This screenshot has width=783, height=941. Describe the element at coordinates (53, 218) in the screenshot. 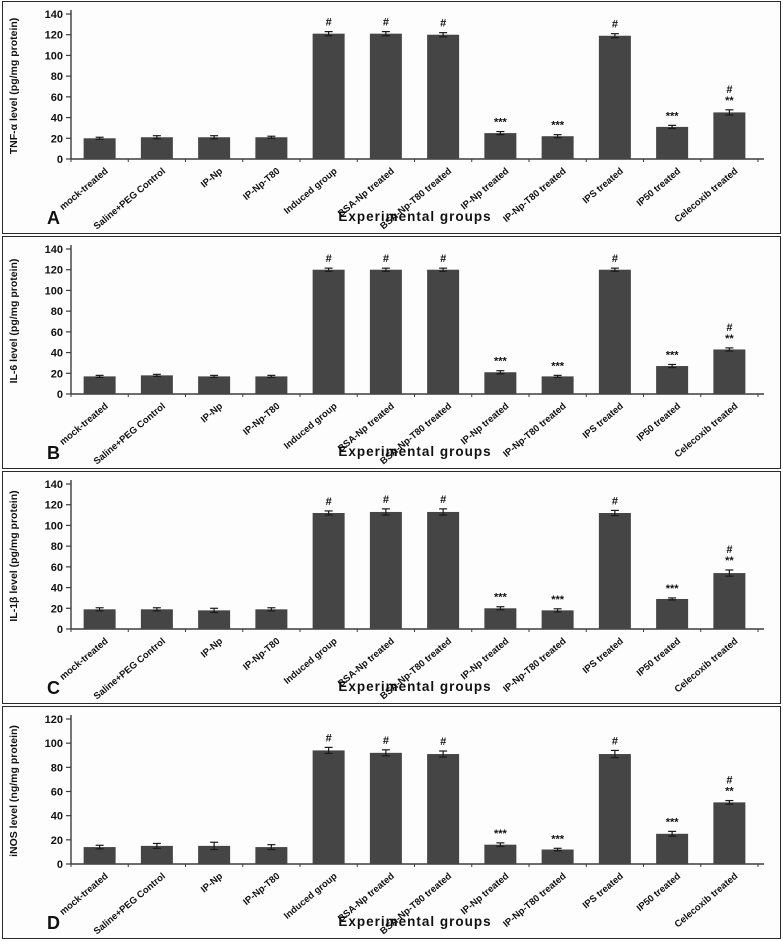

I see `panel-letter: A` at that location.